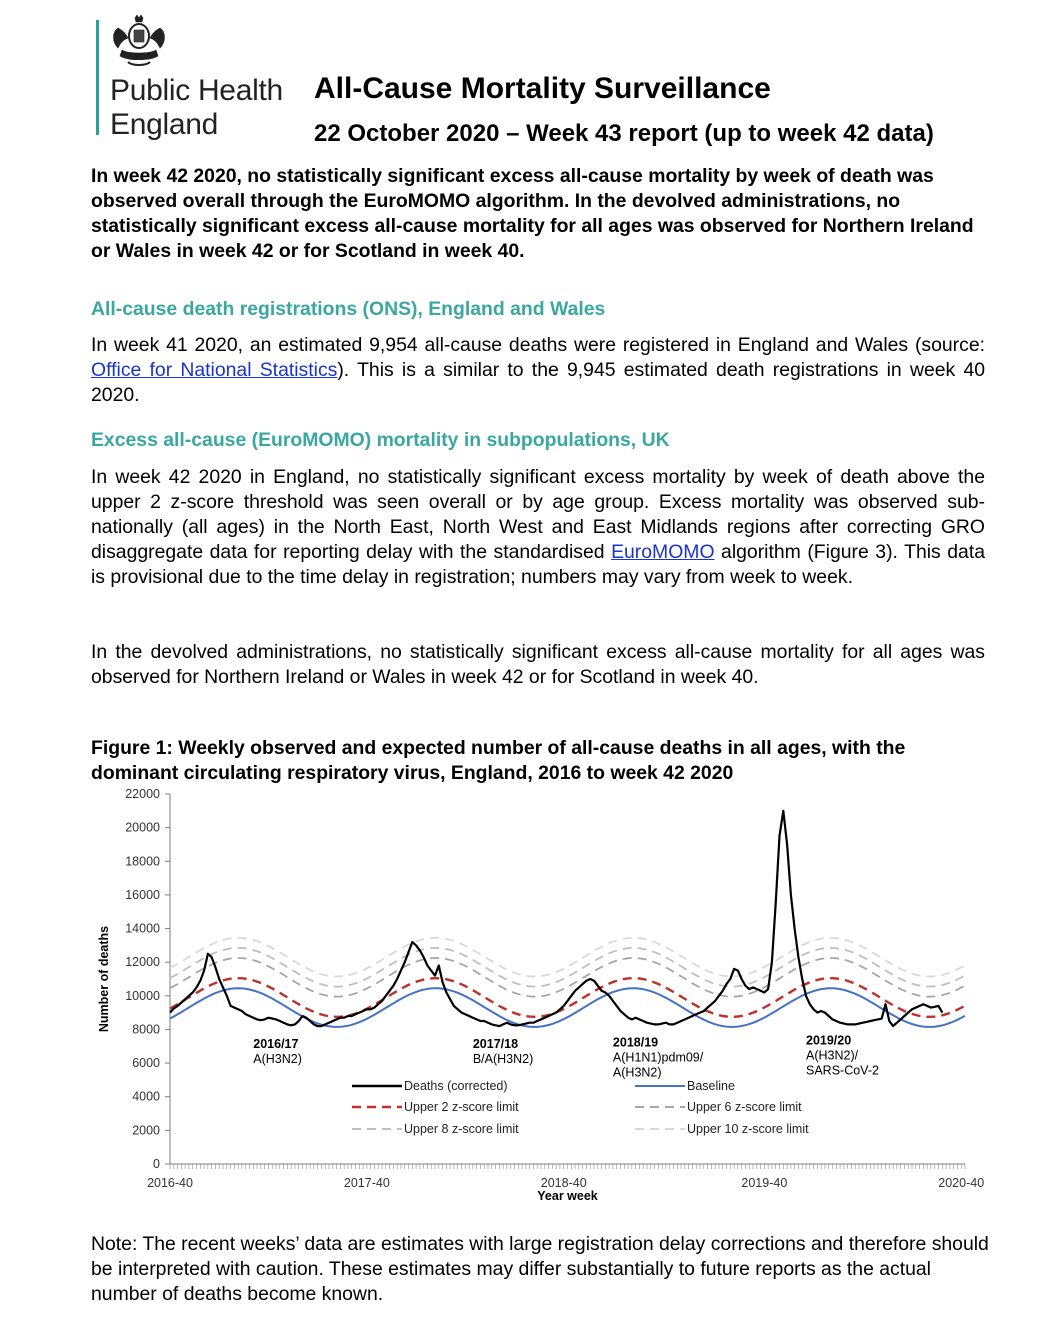 This screenshot has width=1057, height=1325. Describe the element at coordinates (170, 1183) in the screenshot. I see `x-tick-label: 2016-40` at that location.